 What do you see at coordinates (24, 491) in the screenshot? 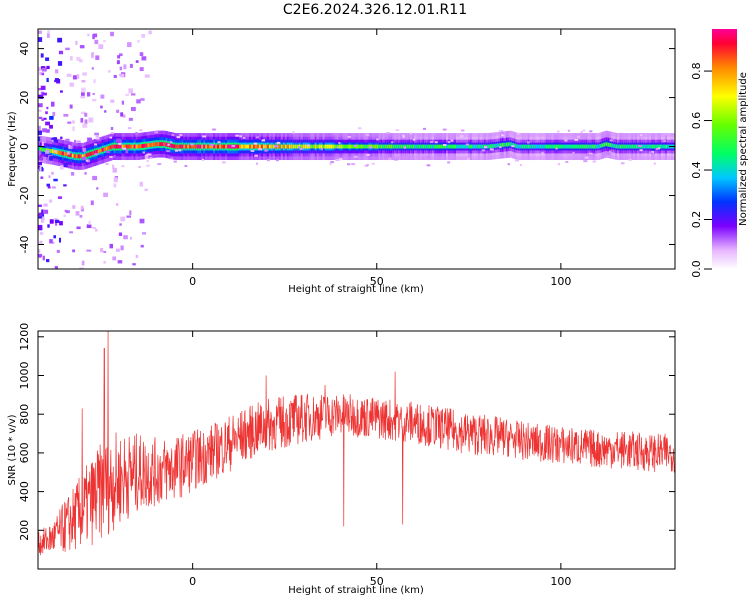
I see `snr-ytick-label: 400` at bounding box center [24, 491].